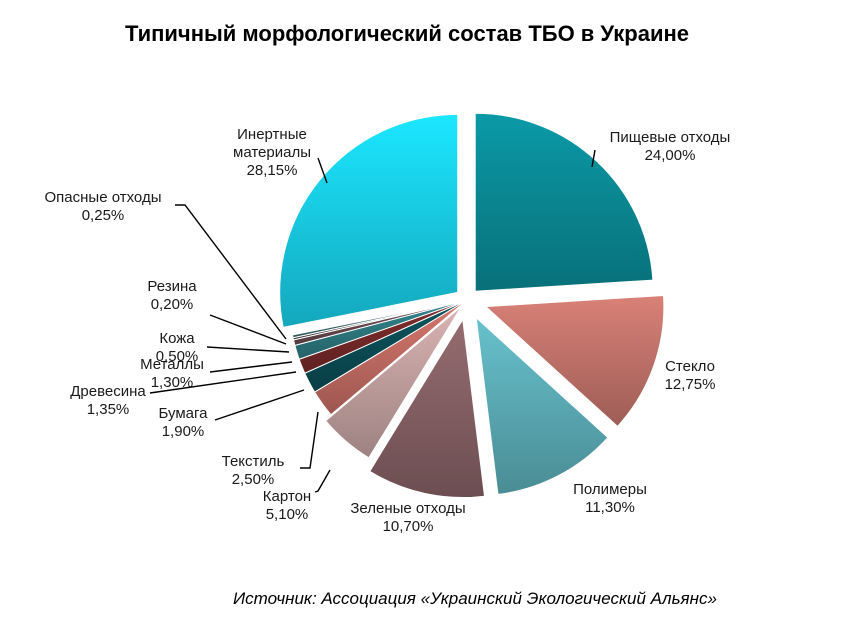  Describe the element at coordinates (183, 431) in the screenshot. I see `slice-value-label-6: 1,90%` at that location.